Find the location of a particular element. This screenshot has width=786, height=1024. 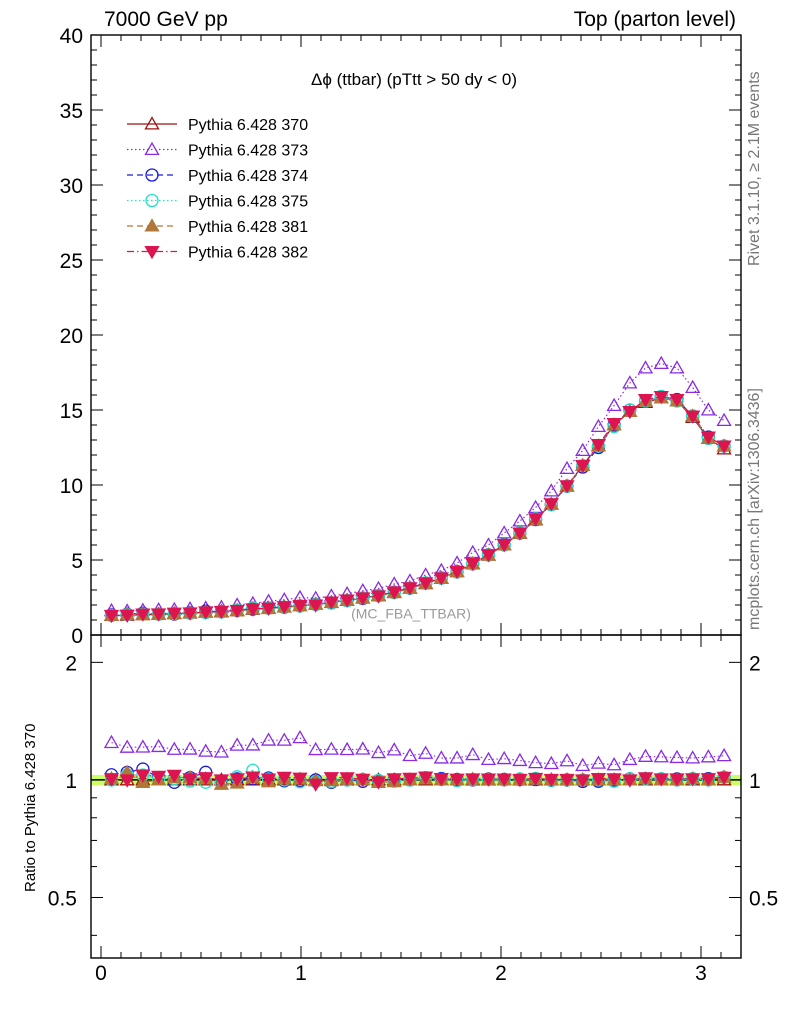

ratio-axis-label: Ratio to Pythia 6.428 370 is located at coordinates (30, 807).